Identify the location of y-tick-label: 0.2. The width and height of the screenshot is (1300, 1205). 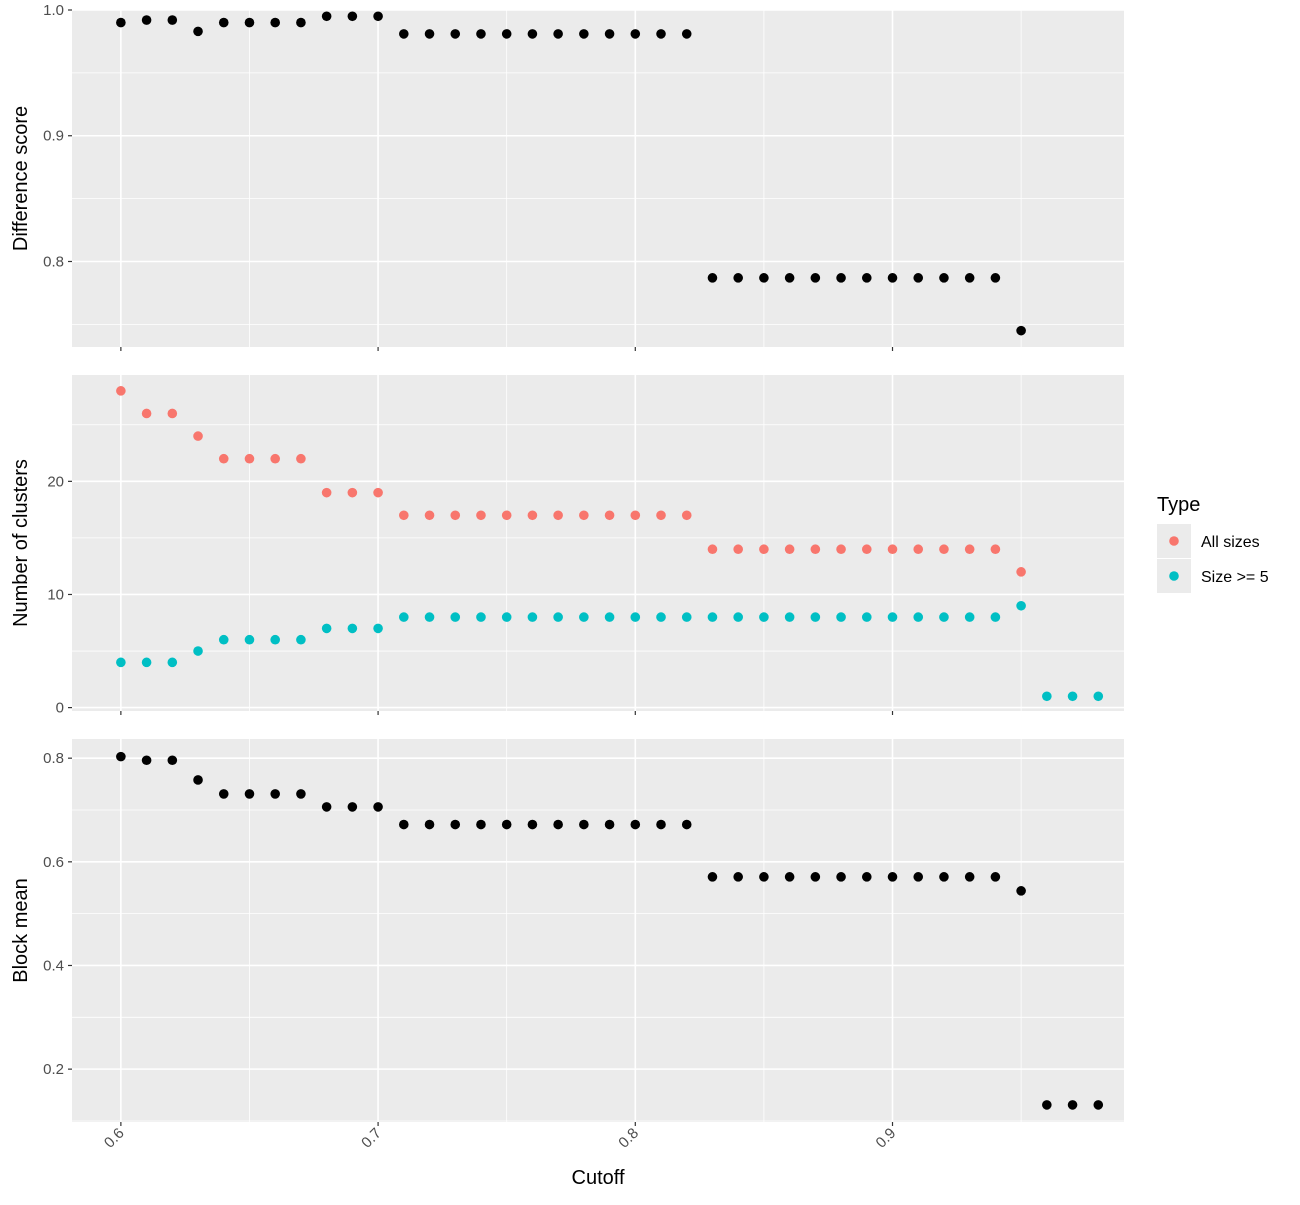
(53, 1069).